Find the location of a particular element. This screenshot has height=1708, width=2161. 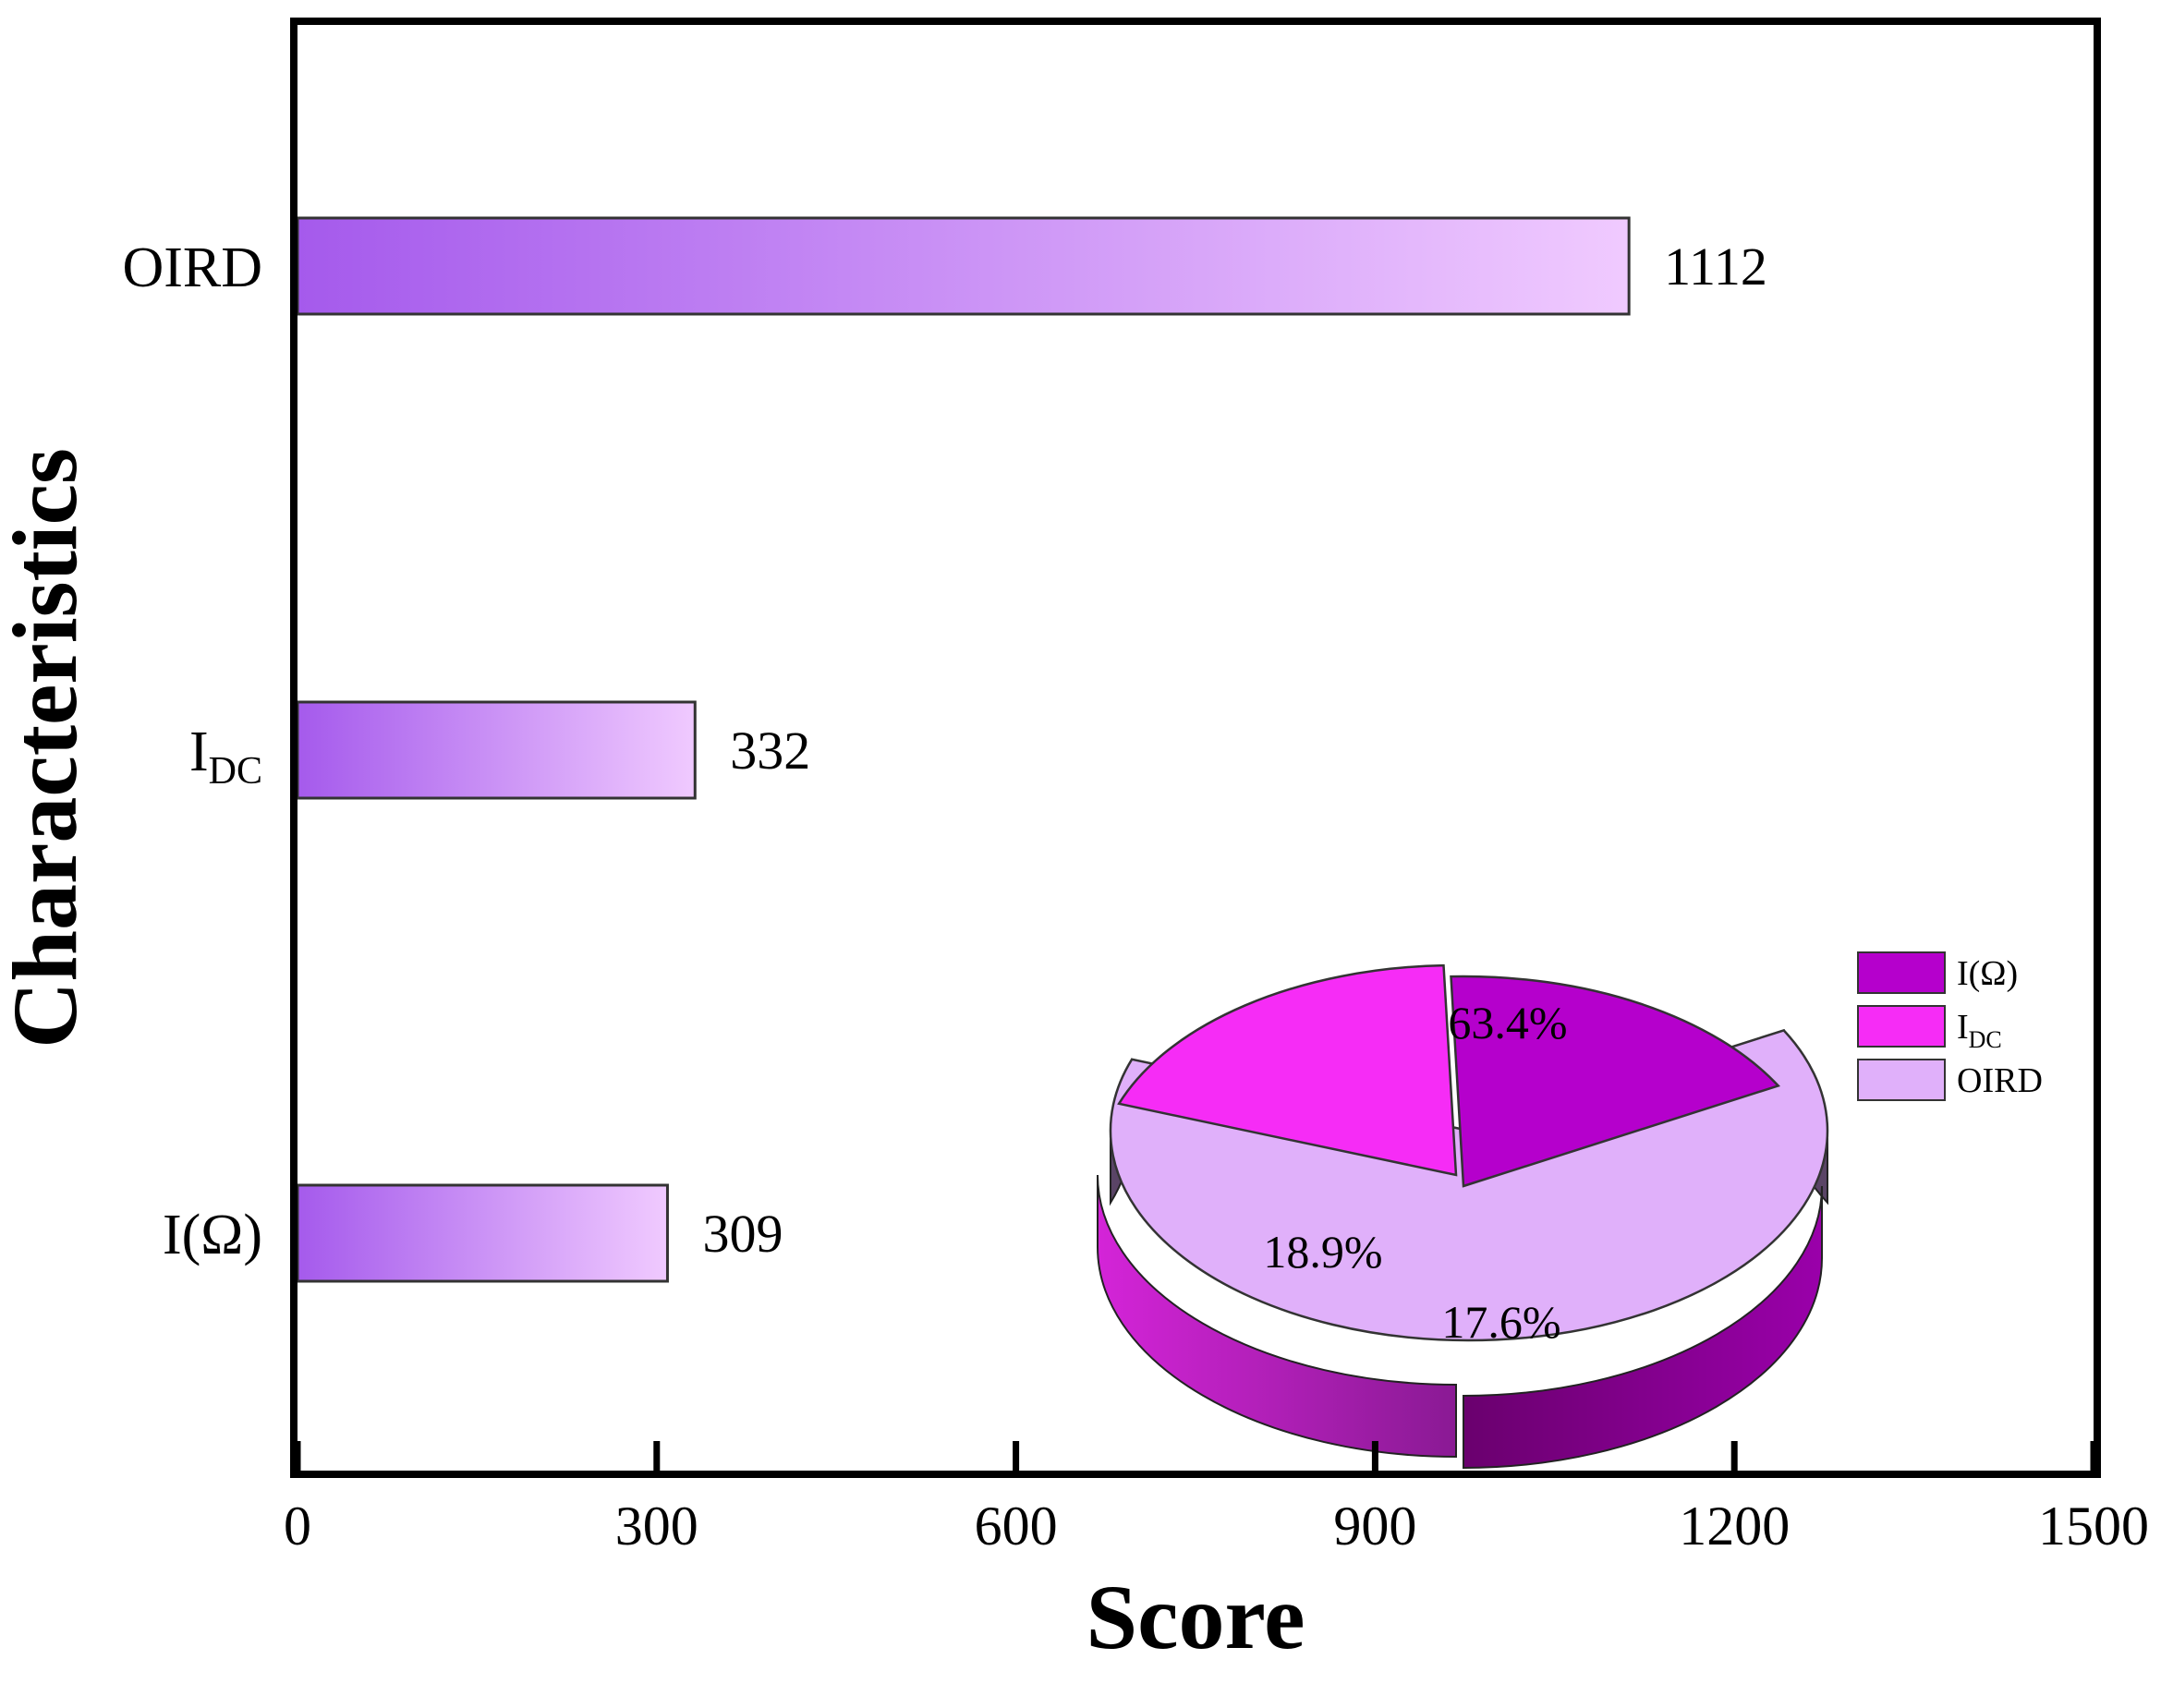

y-axis: I(Ω) IDC OIRD is located at coordinates (192, 751).